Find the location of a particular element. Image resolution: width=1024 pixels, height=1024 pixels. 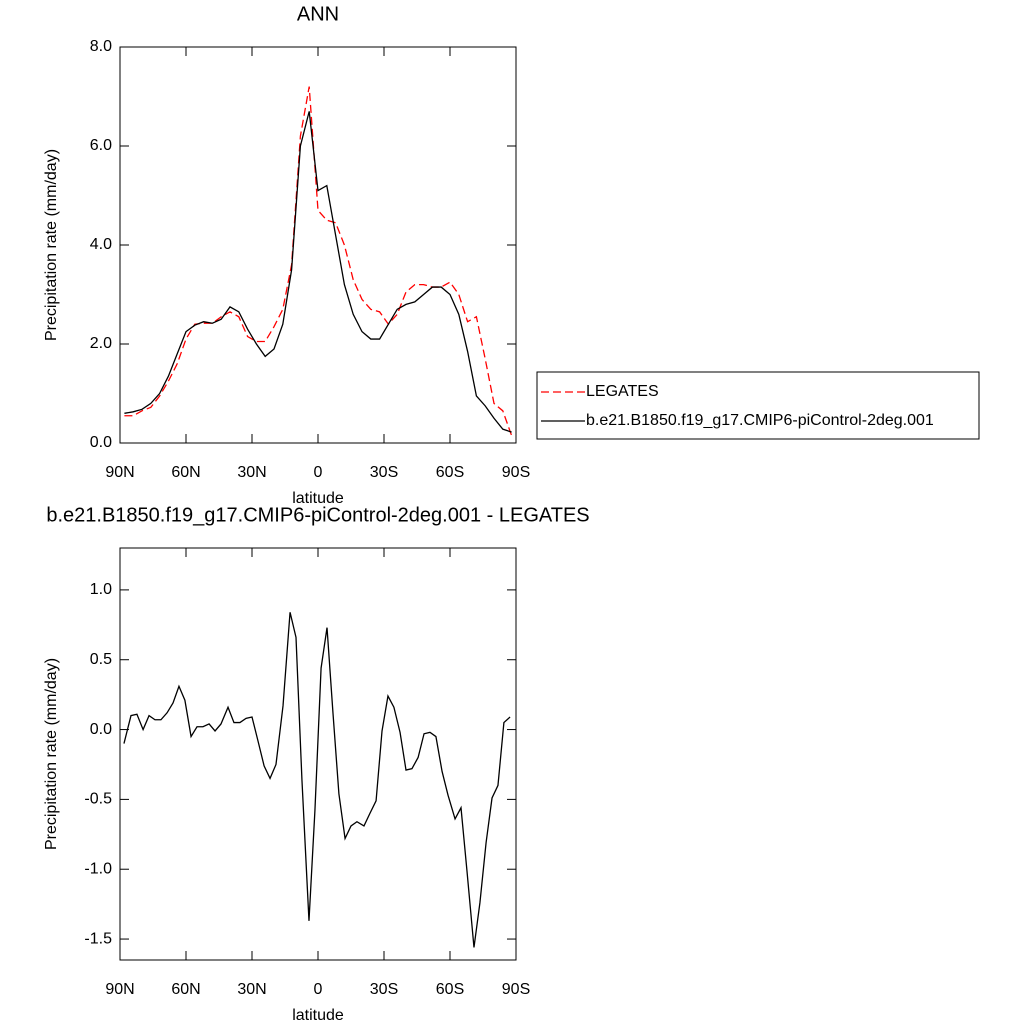

y-tick-label: -1.0 is located at coordinates (98, 868).